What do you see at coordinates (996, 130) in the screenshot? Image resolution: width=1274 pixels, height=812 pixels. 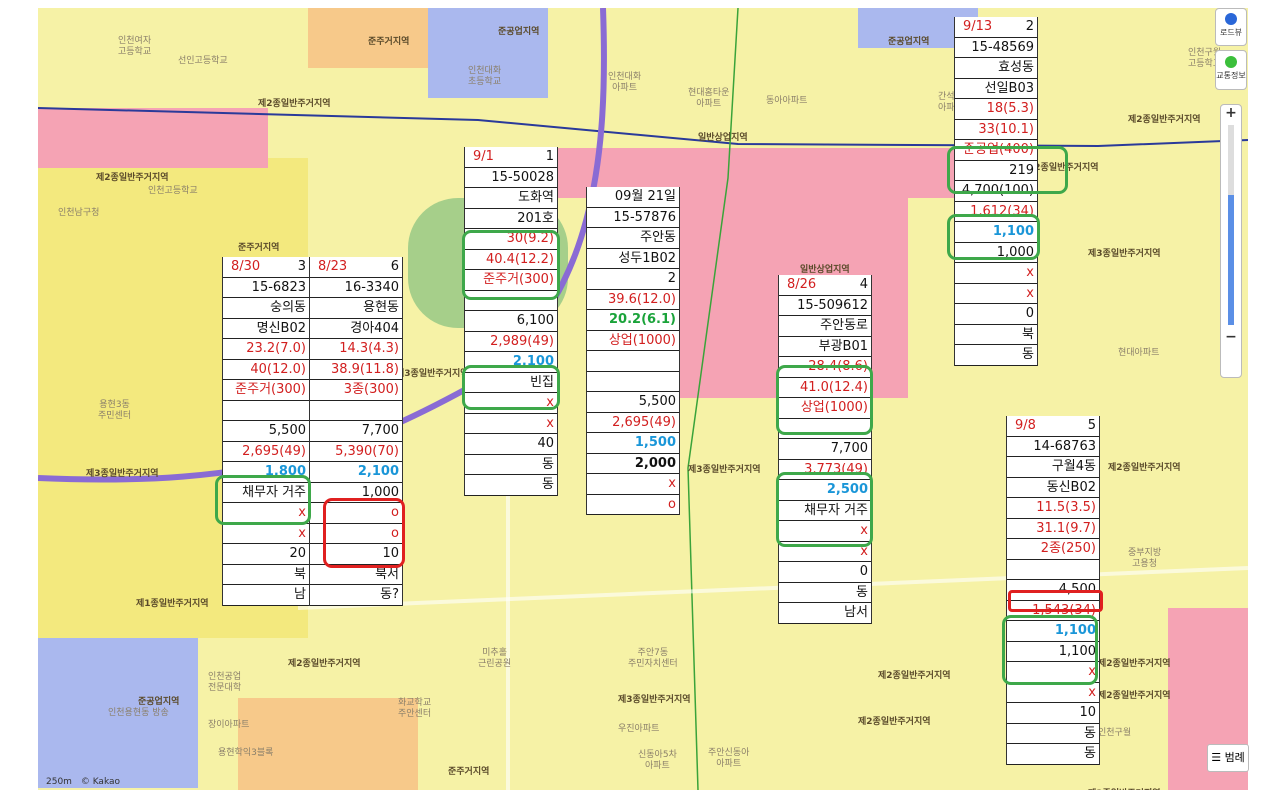 I see `table-cell: 33(10.1)` at bounding box center [996, 130].